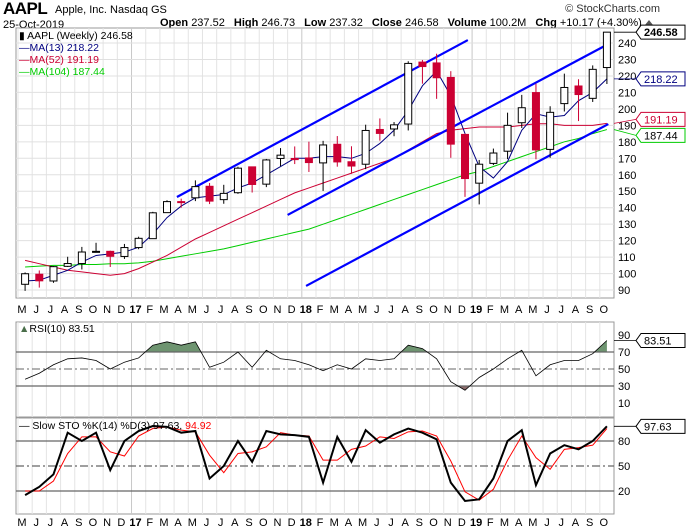 The height and width of the screenshot is (530, 700). I want to click on ma13-value-tag-box, so click(660, 79).